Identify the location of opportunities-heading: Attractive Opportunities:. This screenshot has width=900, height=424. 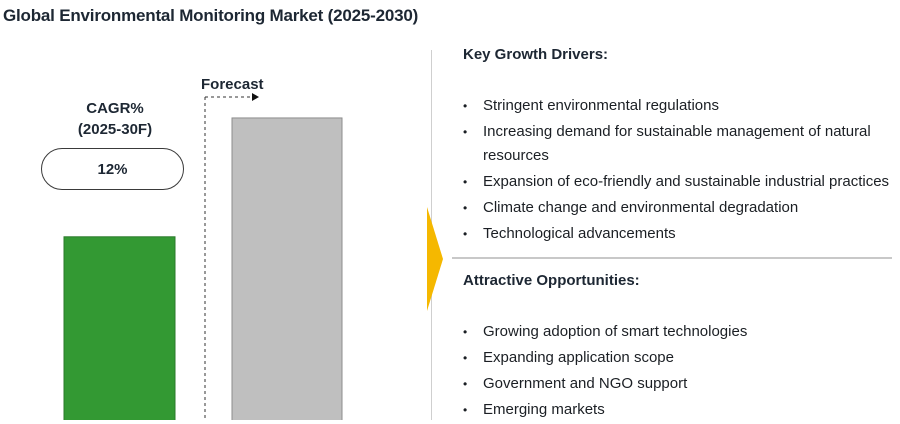
(551, 280).